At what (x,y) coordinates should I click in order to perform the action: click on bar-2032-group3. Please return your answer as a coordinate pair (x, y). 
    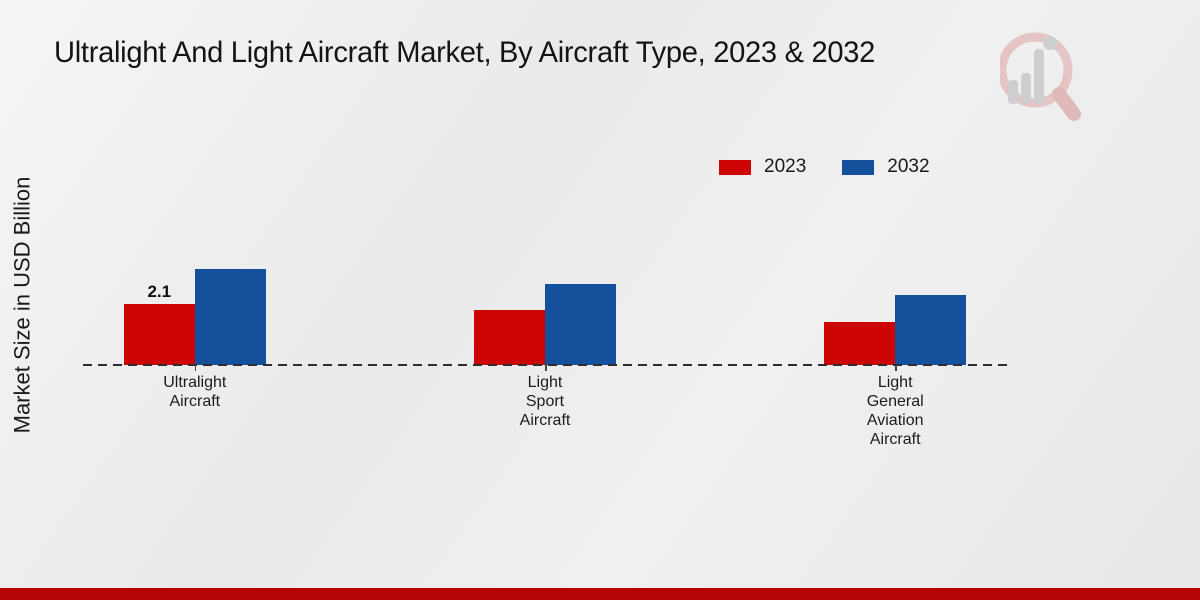
    Looking at the image, I should click on (931, 330).